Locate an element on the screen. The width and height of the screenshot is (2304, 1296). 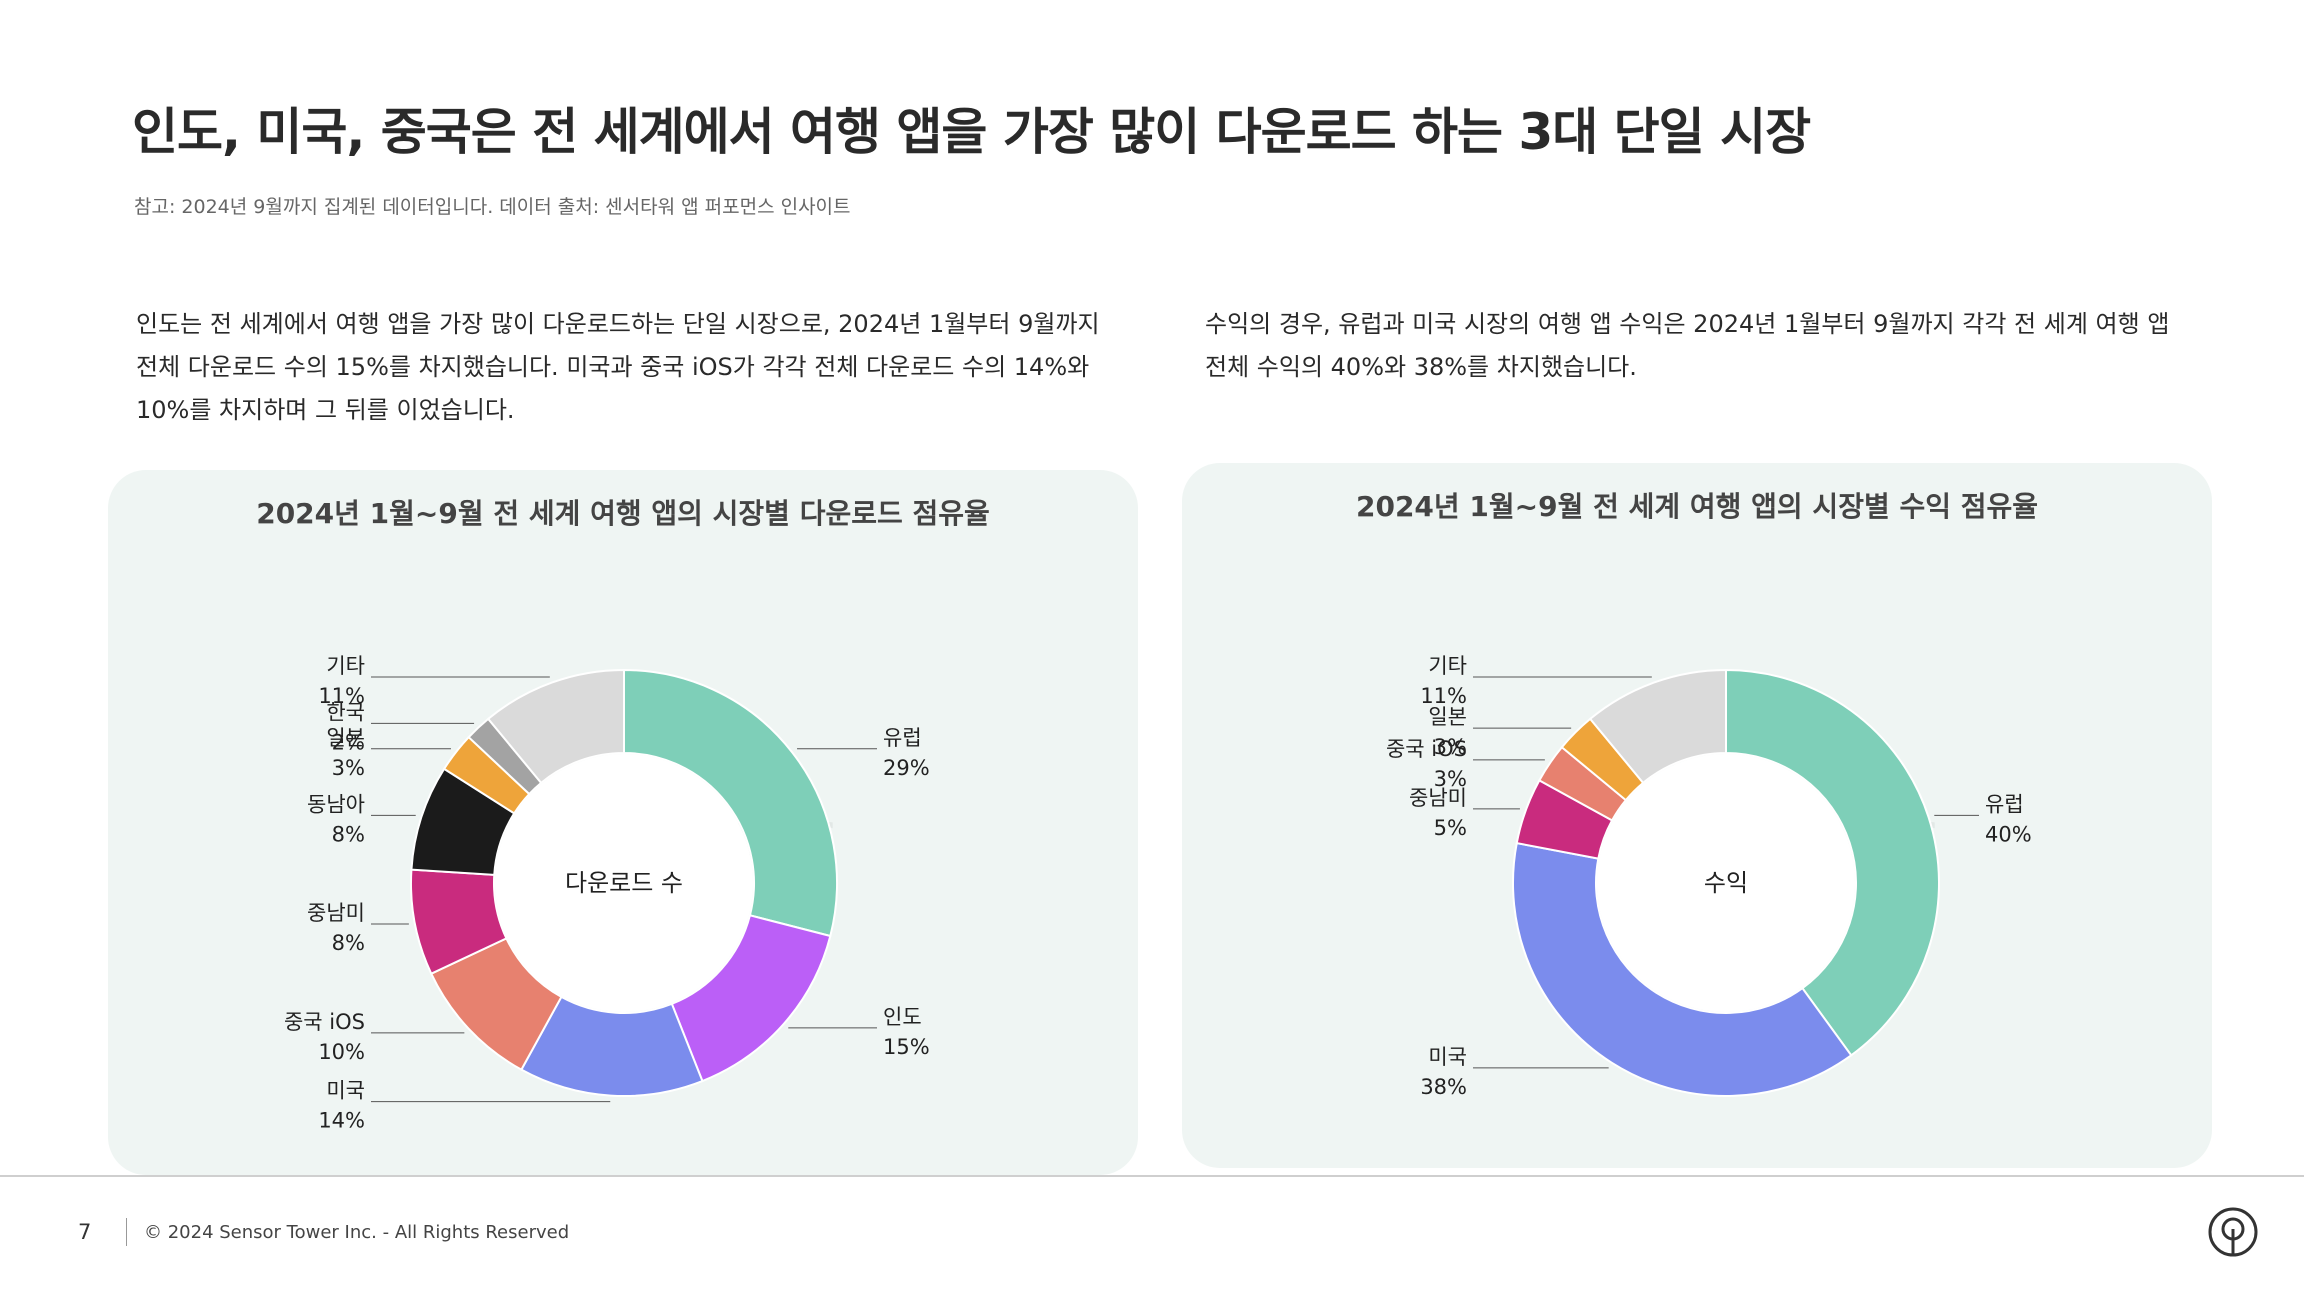
revenue-label-미국: 미국 is located at coordinates (1447, 1057).